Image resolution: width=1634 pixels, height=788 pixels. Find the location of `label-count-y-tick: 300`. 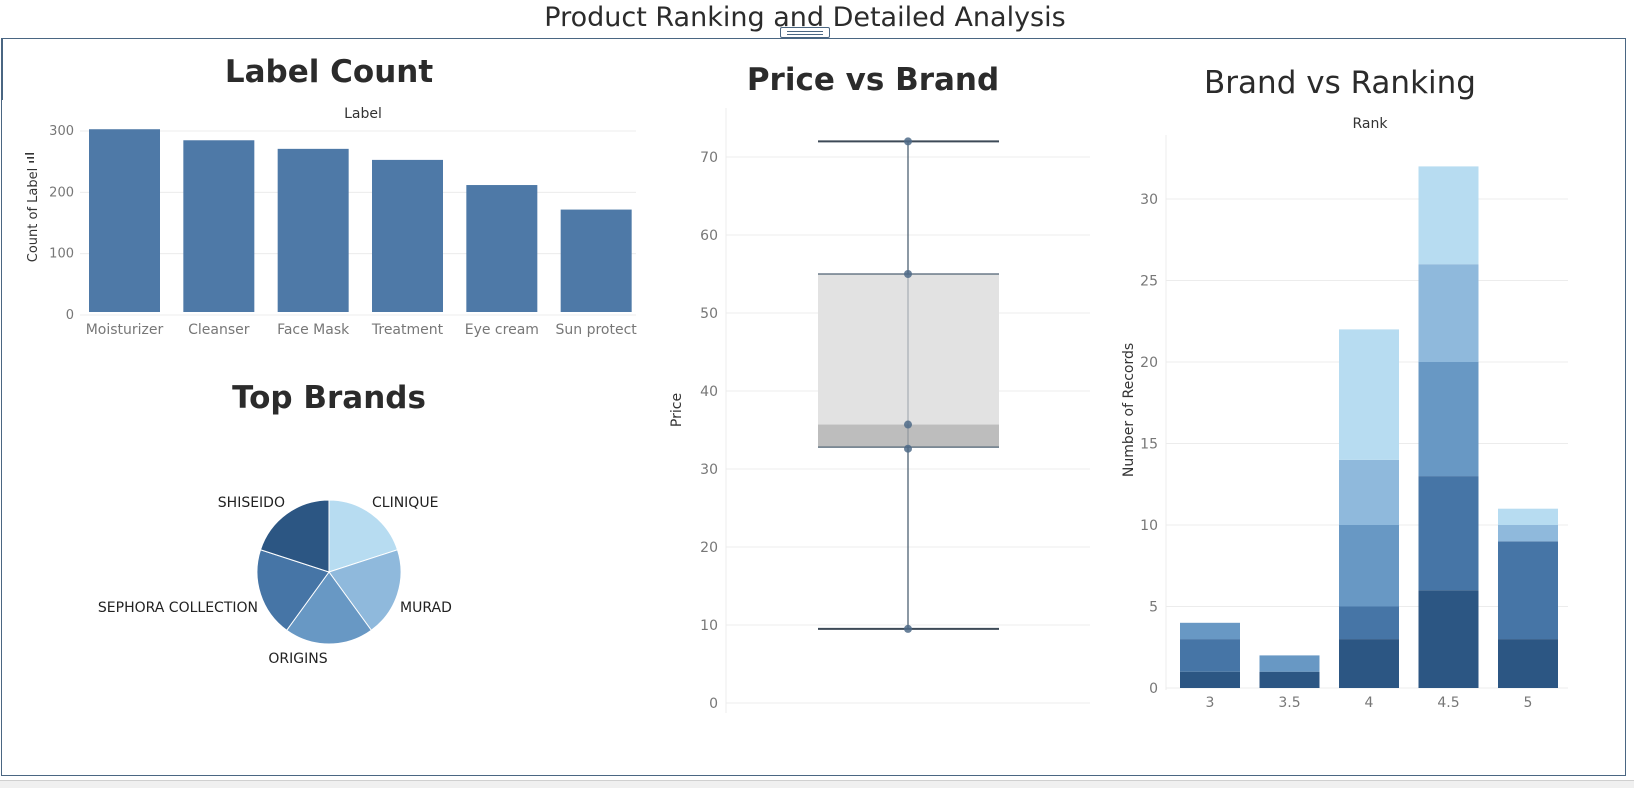

label-count-y-tick: 300 is located at coordinates (61, 131).